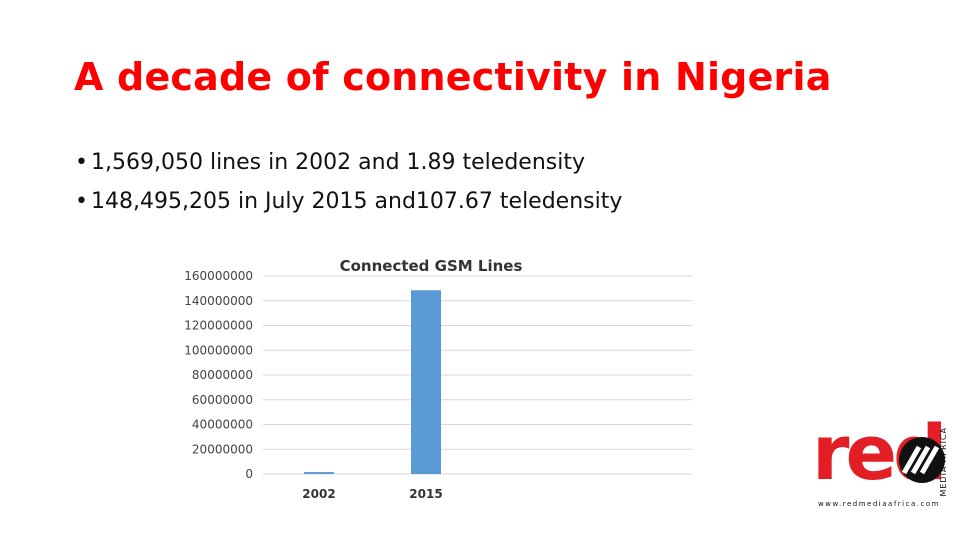 This screenshot has height=540, width=960. I want to click on bar-2015, so click(426, 382).